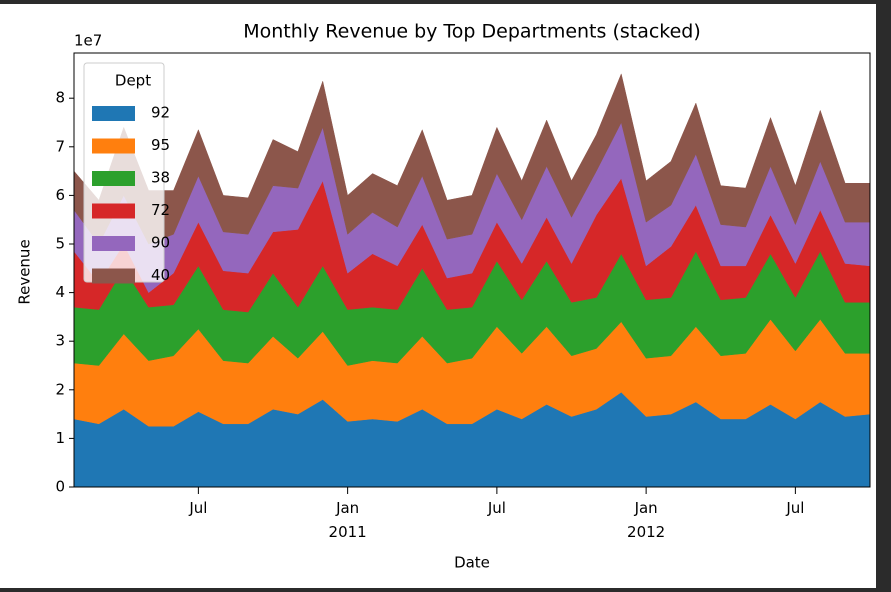 This screenshot has height=592, width=891. I want to click on x-tick-label: Jan 2011, so click(348, 520).